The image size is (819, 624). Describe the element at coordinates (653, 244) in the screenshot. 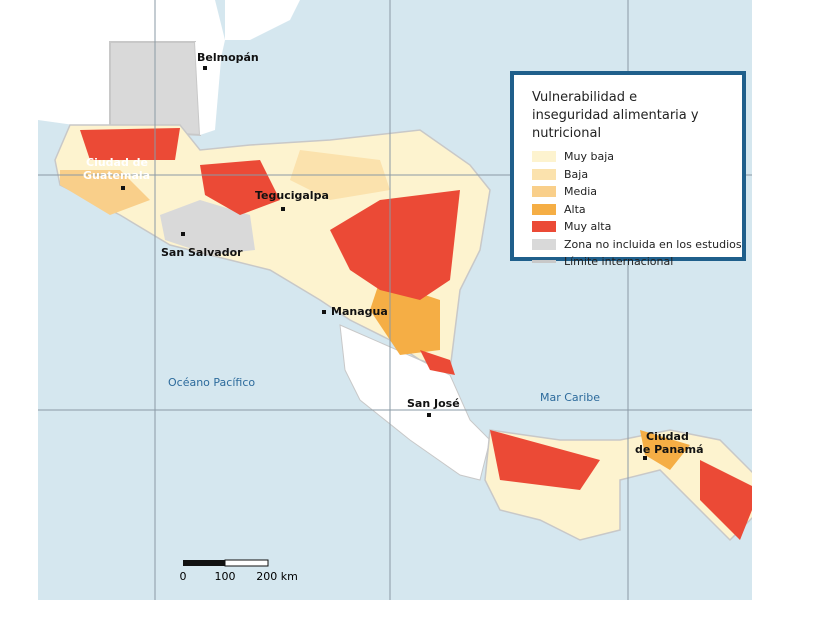

I see `legend-label: Zona no incluida en los estudios` at that location.